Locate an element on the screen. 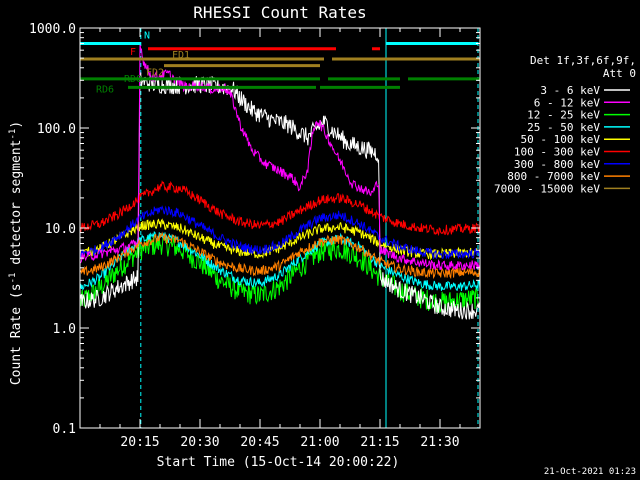  legend-header-line: Att 0 is located at coordinates (619, 73).